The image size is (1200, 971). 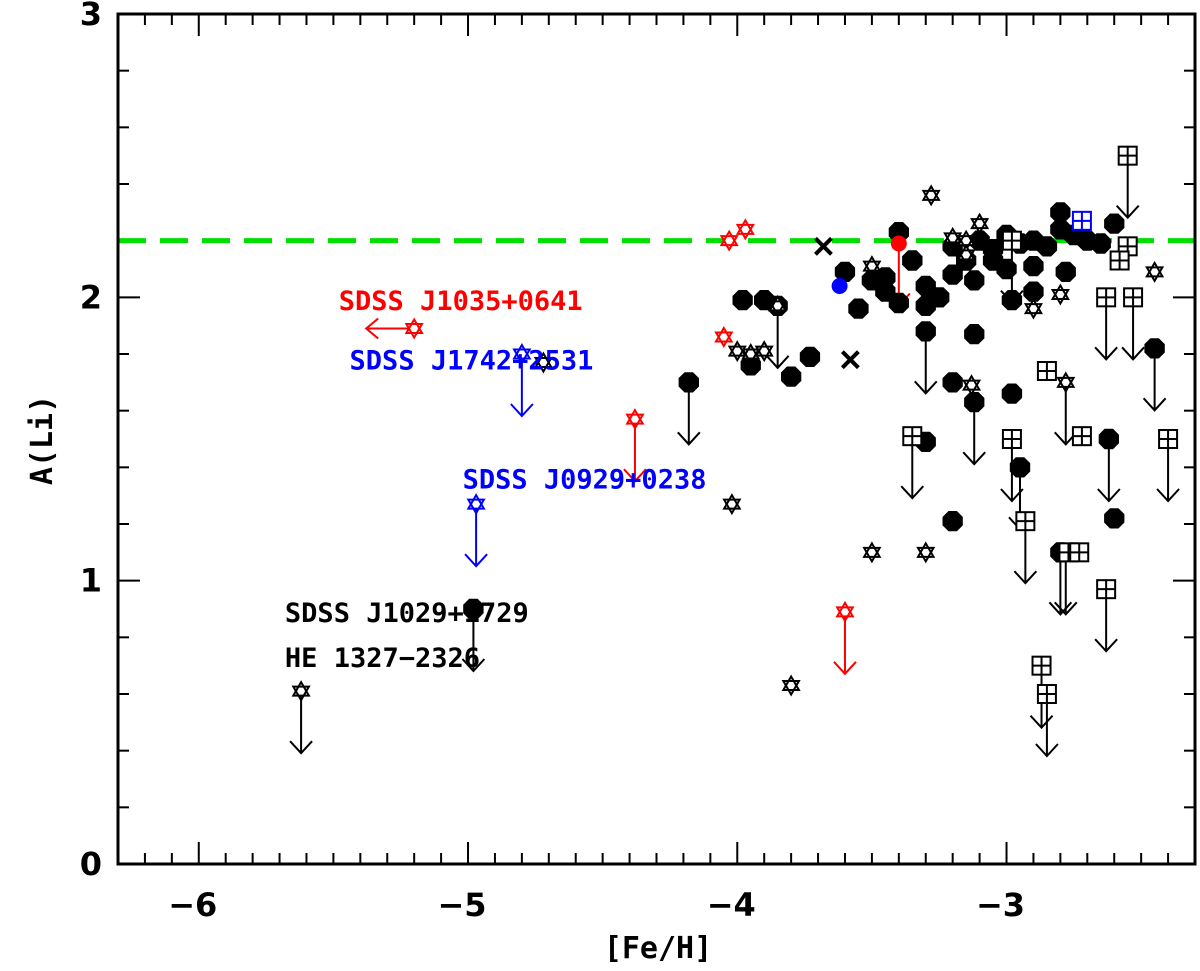 I want to click on x-tick-label: −3, so click(x=1000, y=905).